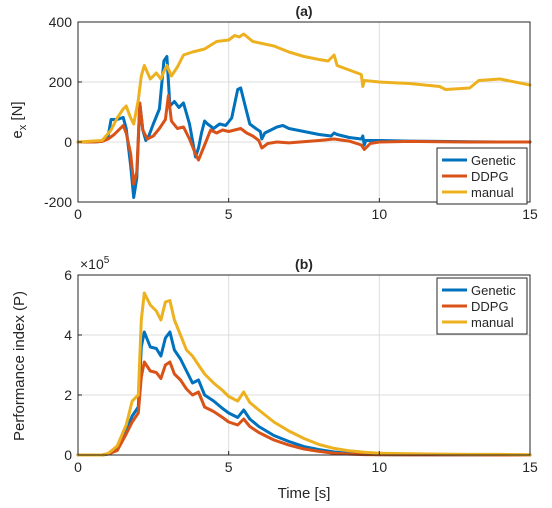 The image size is (552, 508). I want to click on y-tick-label: -200, so click(58, 202).